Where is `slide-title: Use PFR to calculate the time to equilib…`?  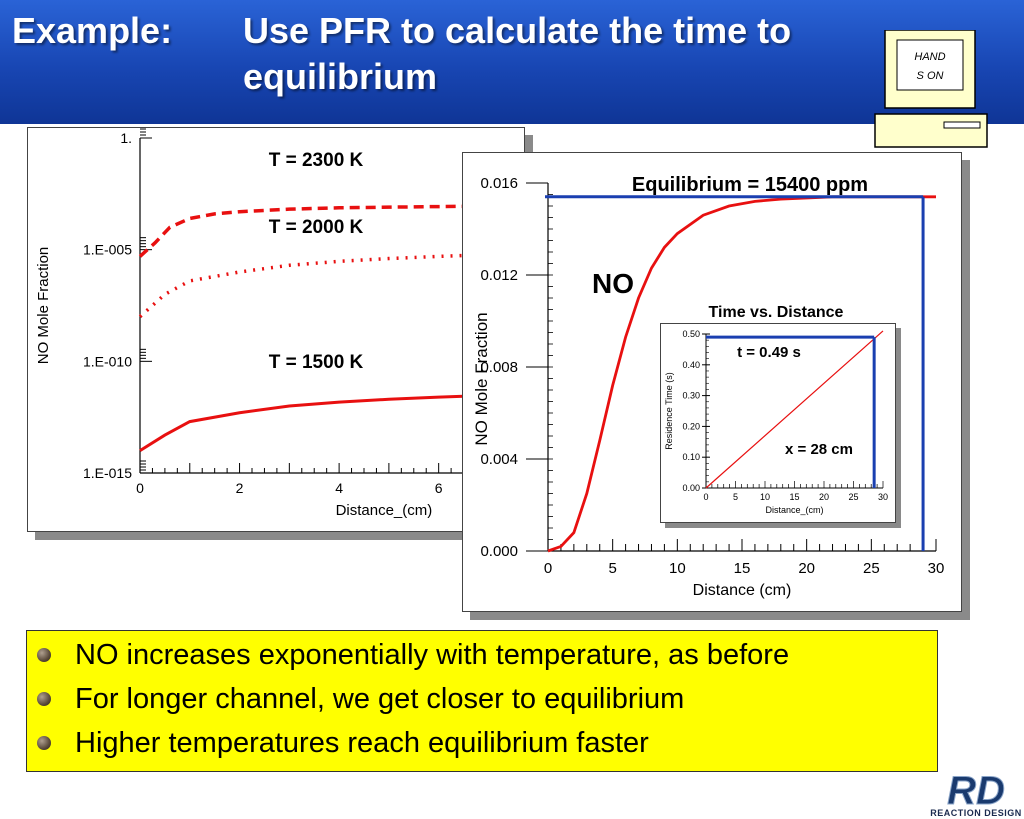
slide-title: Use PFR to calculate the time to equilib… is located at coordinates (517, 53).